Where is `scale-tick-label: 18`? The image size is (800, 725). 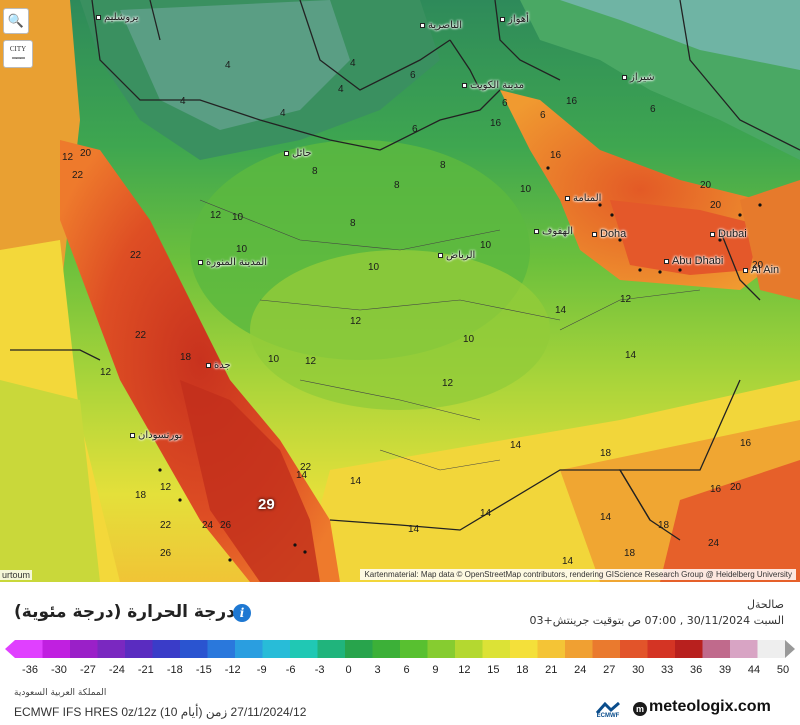
scale-tick-label: 18 is located at coordinates (522, 670).